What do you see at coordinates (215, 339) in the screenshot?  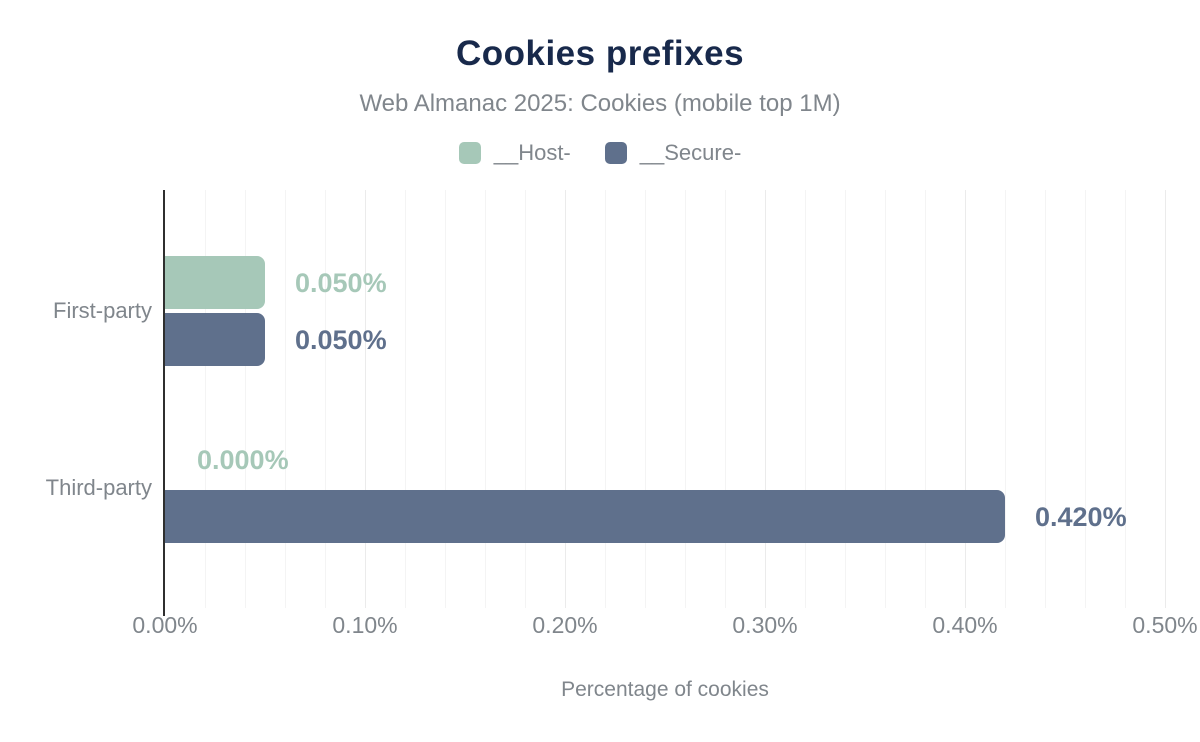 I see `bar-secure-first-party` at bounding box center [215, 339].